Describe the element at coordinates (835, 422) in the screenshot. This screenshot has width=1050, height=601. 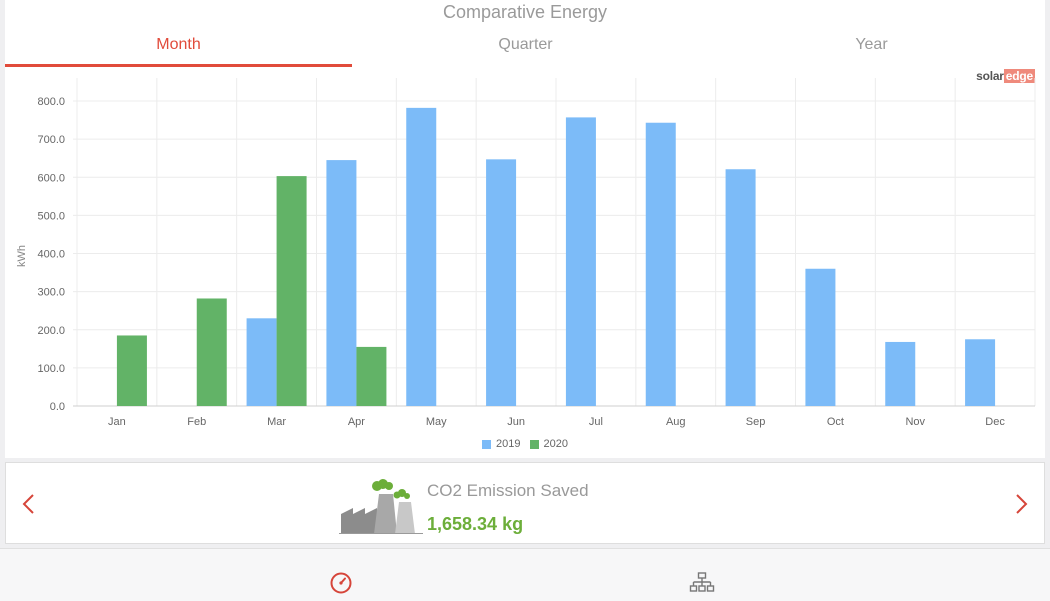
I see `x-tick-label: Oct` at that location.